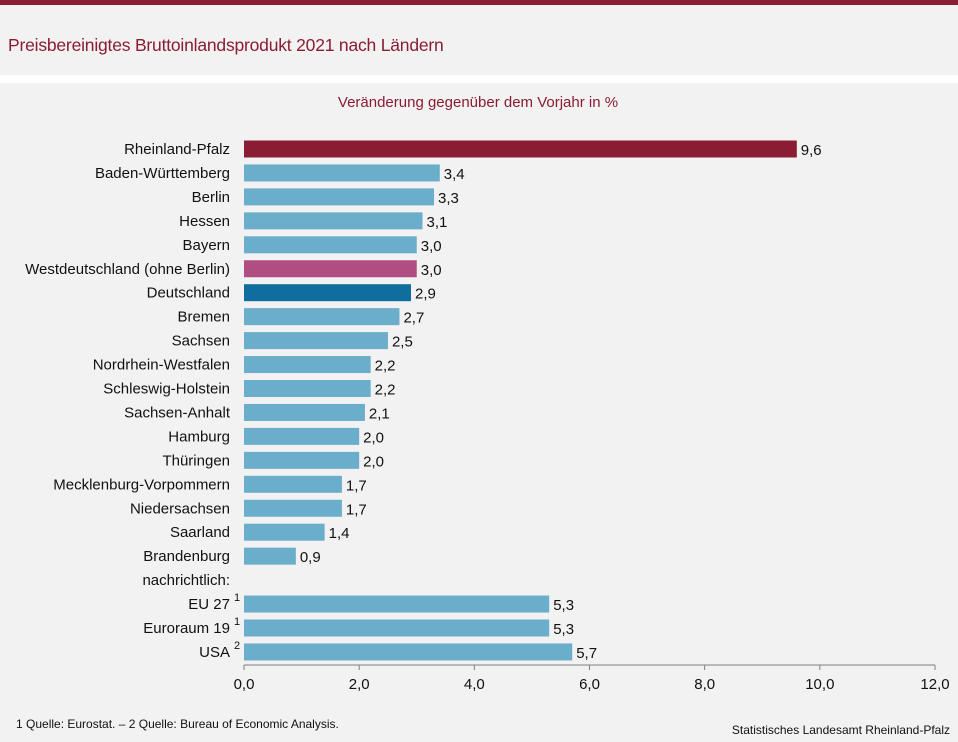 The height and width of the screenshot is (742, 958). What do you see at coordinates (474, 684) in the screenshot?
I see `x-tick-label: 4,0` at bounding box center [474, 684].